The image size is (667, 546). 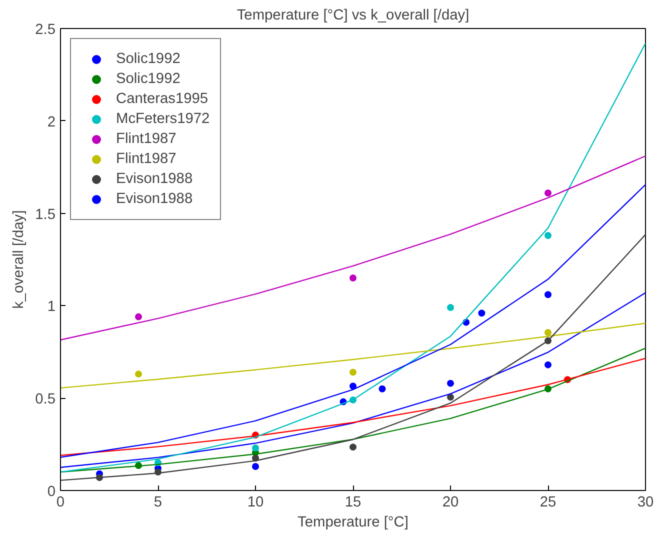 What do you see at coordinates (158, 502) in the screenshot?
I see `x-tick-label: 5` at bounding box center [158, 502].